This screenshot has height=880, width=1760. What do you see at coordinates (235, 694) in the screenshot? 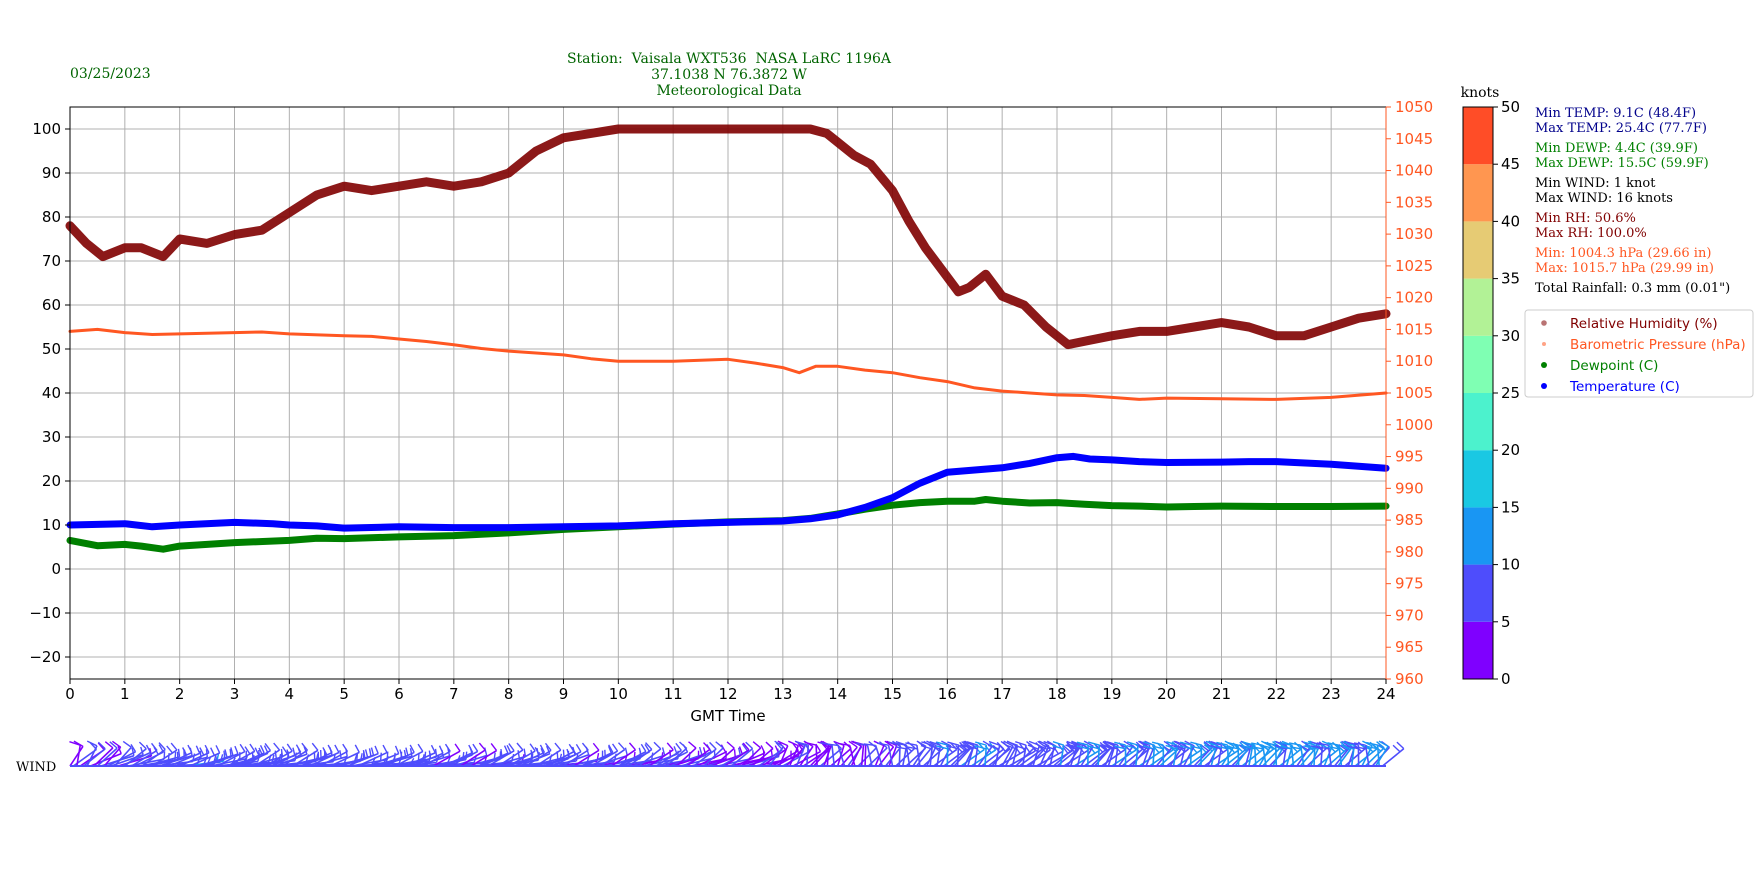
I see `x-tick-label: 3` at bounding box center [235, 694].